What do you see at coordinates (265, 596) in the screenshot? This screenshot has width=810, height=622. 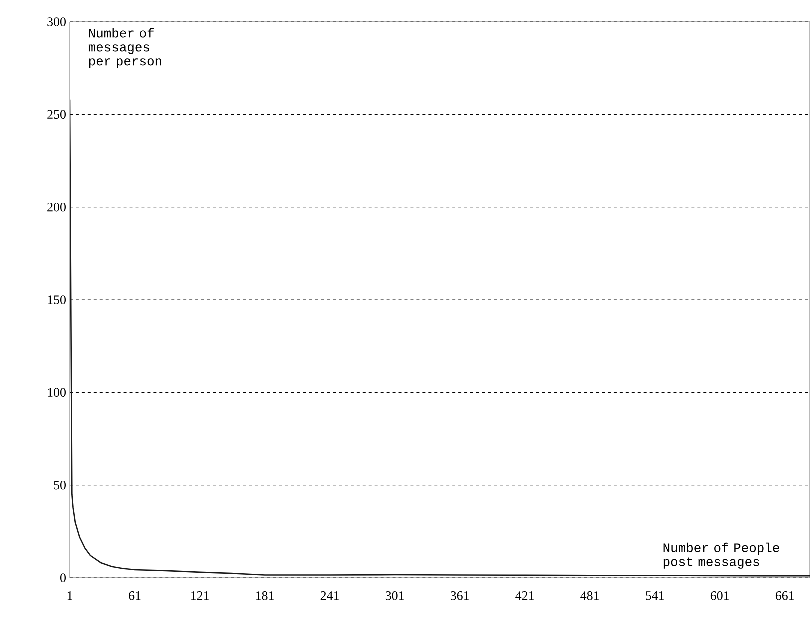 I see `x-tick-label: 181` at bounding box center [265, 596].